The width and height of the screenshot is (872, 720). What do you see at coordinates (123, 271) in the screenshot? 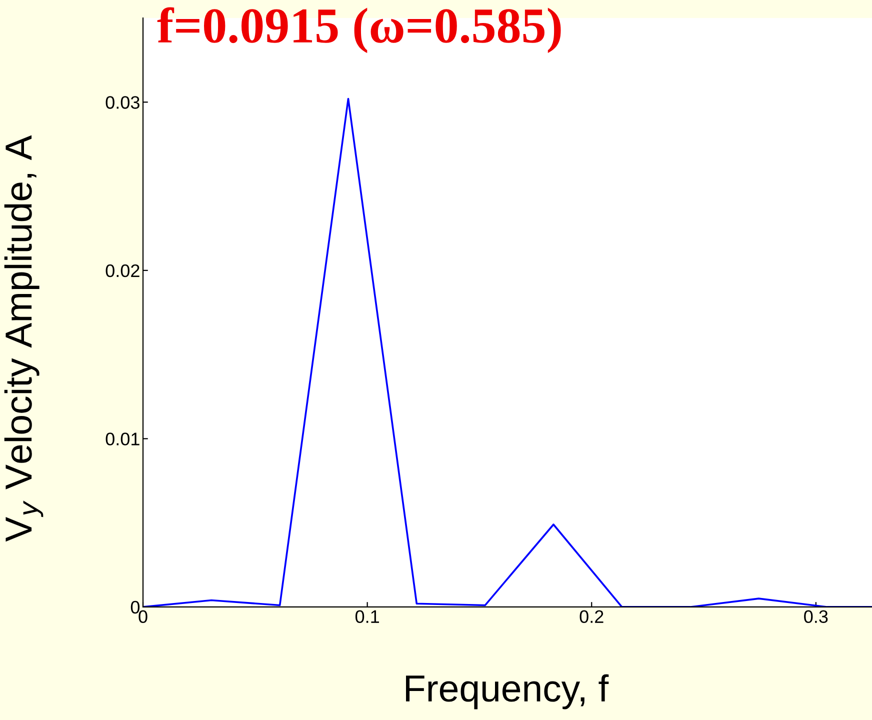
I see `y-tick-label: 0.02` at bounding box center [123, 271].